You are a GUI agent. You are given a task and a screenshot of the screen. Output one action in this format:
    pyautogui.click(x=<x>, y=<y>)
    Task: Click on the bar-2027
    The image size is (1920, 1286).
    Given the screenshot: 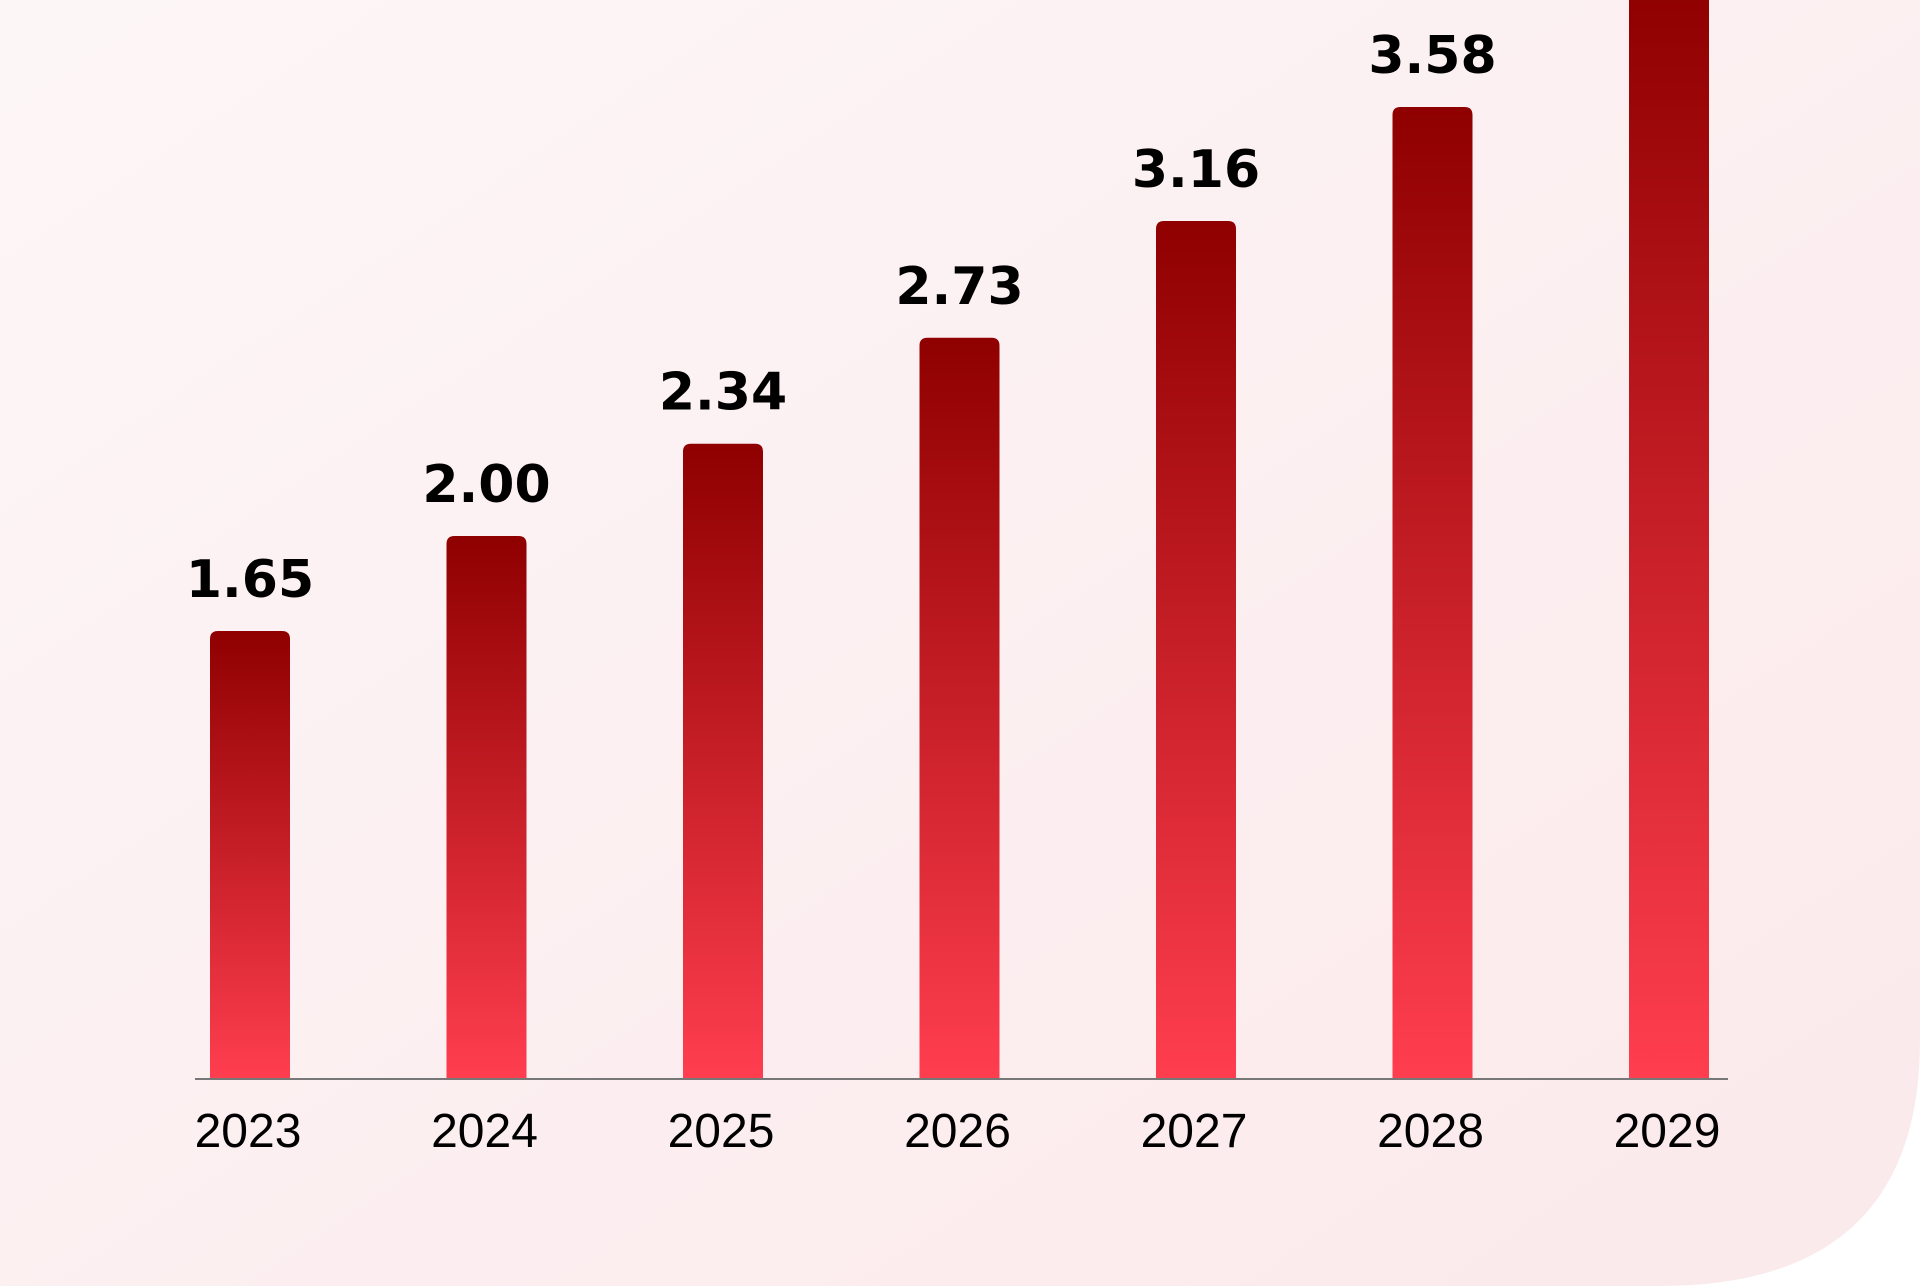 What is the action you would take?
    pyautogui.click(x=1196, y=650)
    